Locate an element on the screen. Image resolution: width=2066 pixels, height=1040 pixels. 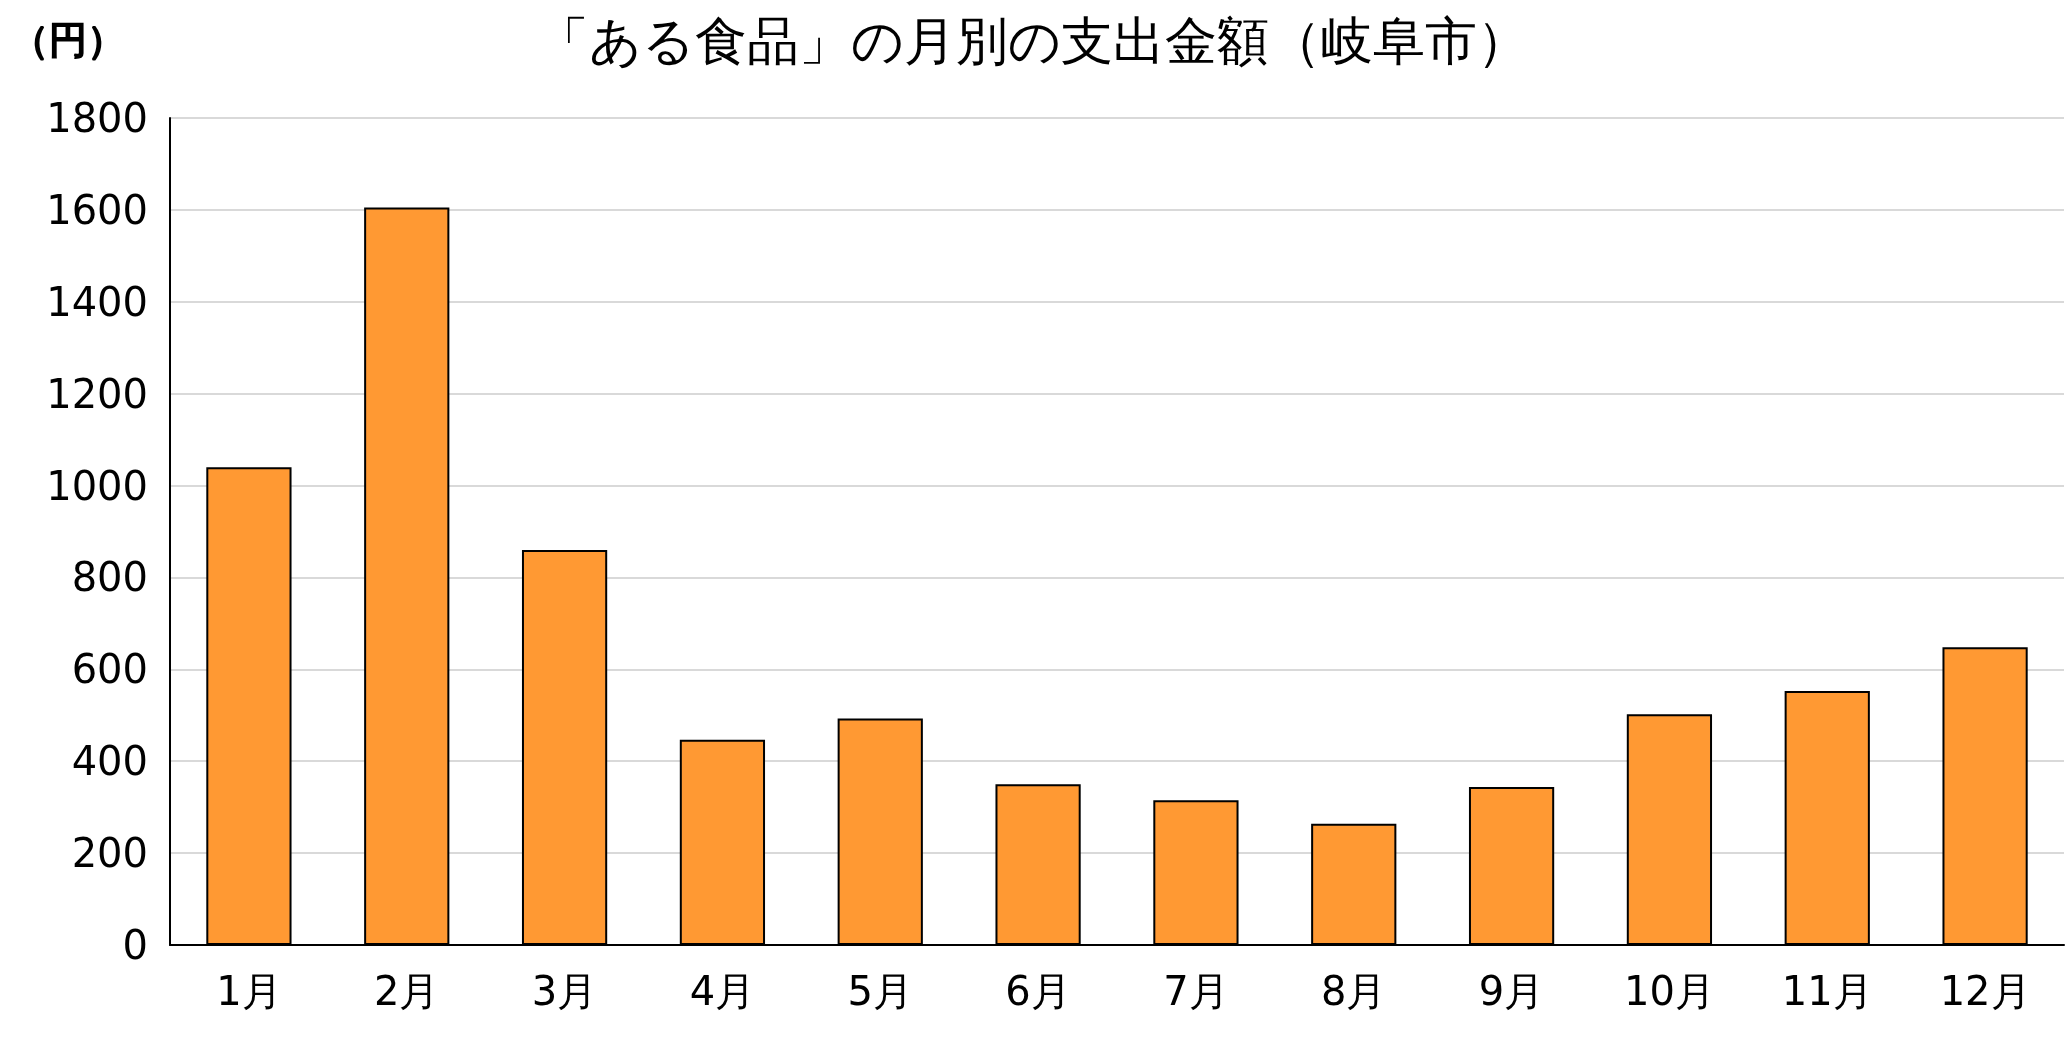
y-tick-label: 1200 is located at coordinates (97, 393).